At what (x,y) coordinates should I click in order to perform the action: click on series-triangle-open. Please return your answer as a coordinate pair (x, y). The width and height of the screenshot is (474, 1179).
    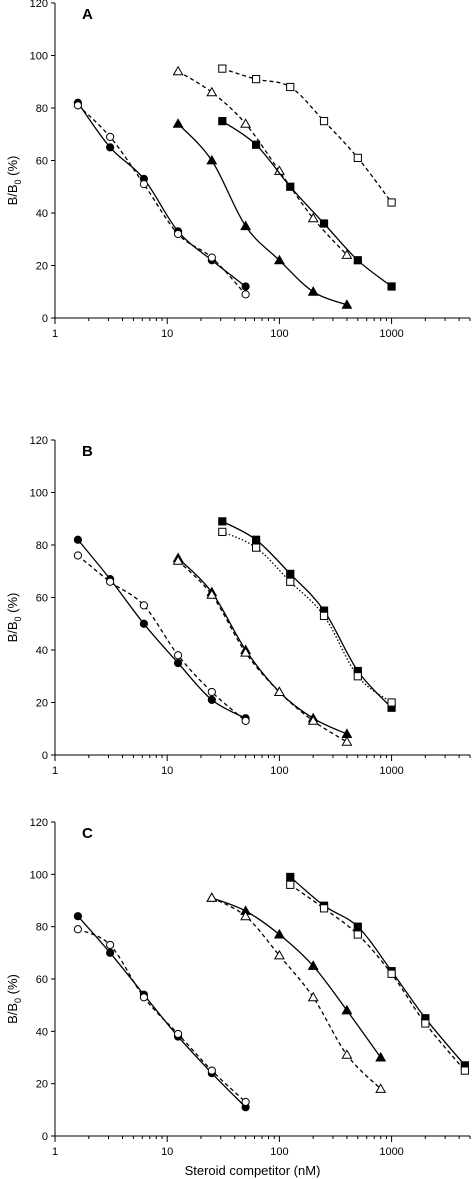
    Looking at the image, I should click on (296, 992).